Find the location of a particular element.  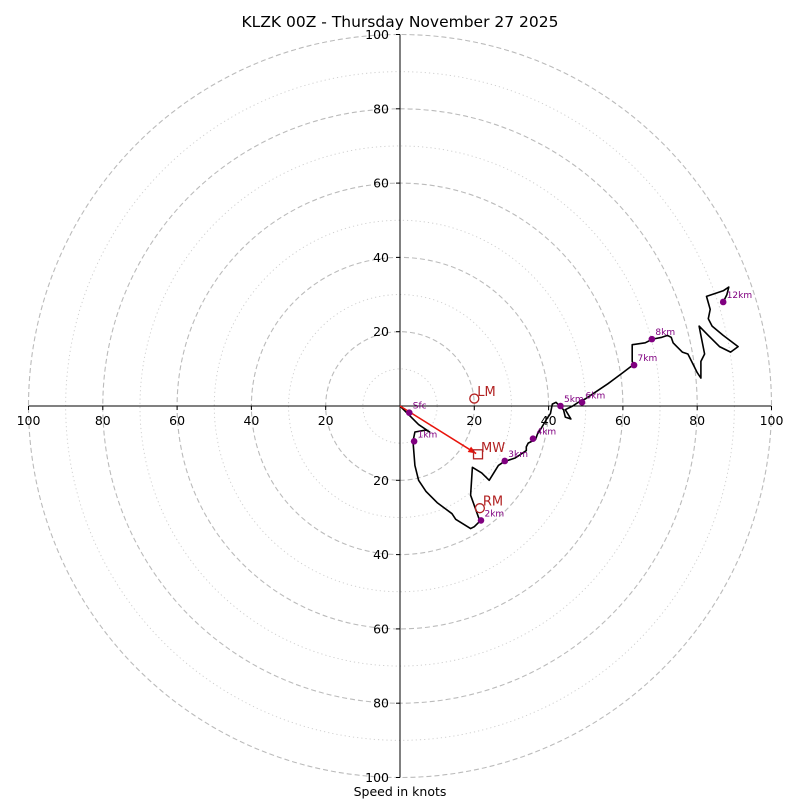

height-marker-label: 12km is located at coordinates (739, 296).